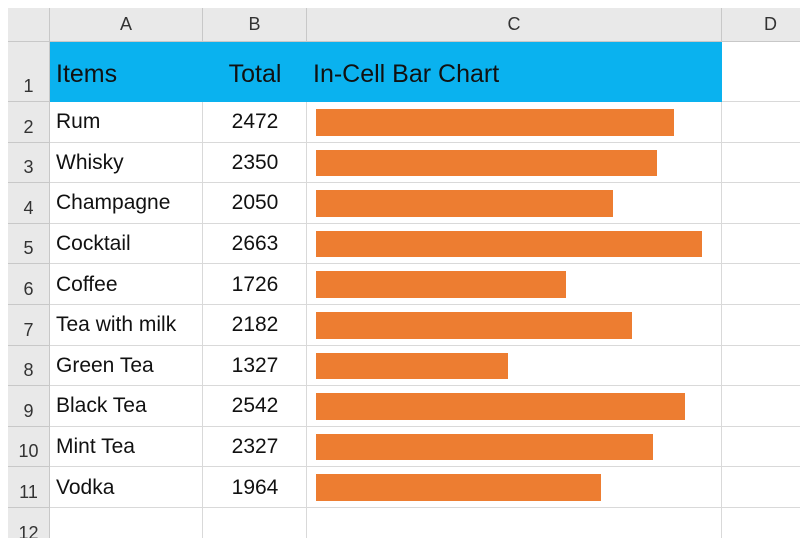 The image size is (800, 538). I want to click on item-name: Mint Tea, so click(95, 447).